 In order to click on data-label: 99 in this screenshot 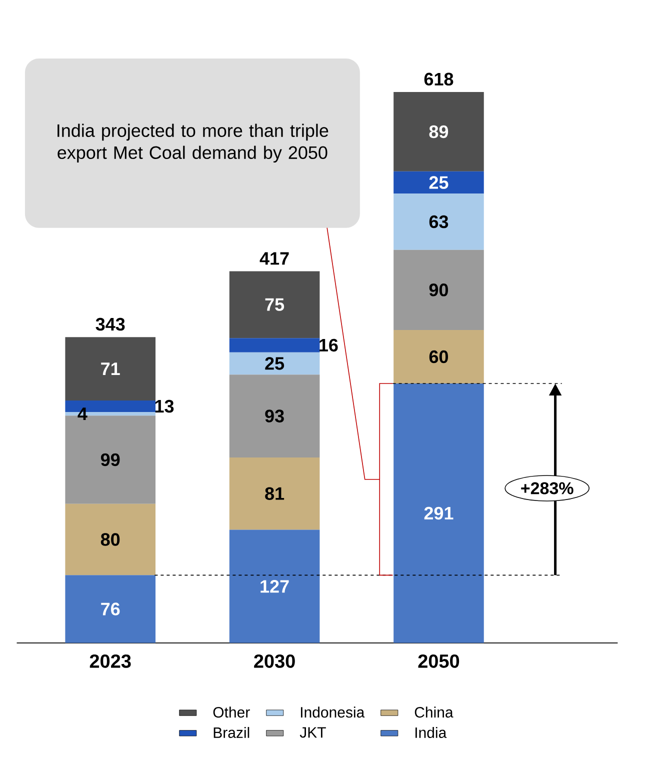, I will do `click(110, 459)`.